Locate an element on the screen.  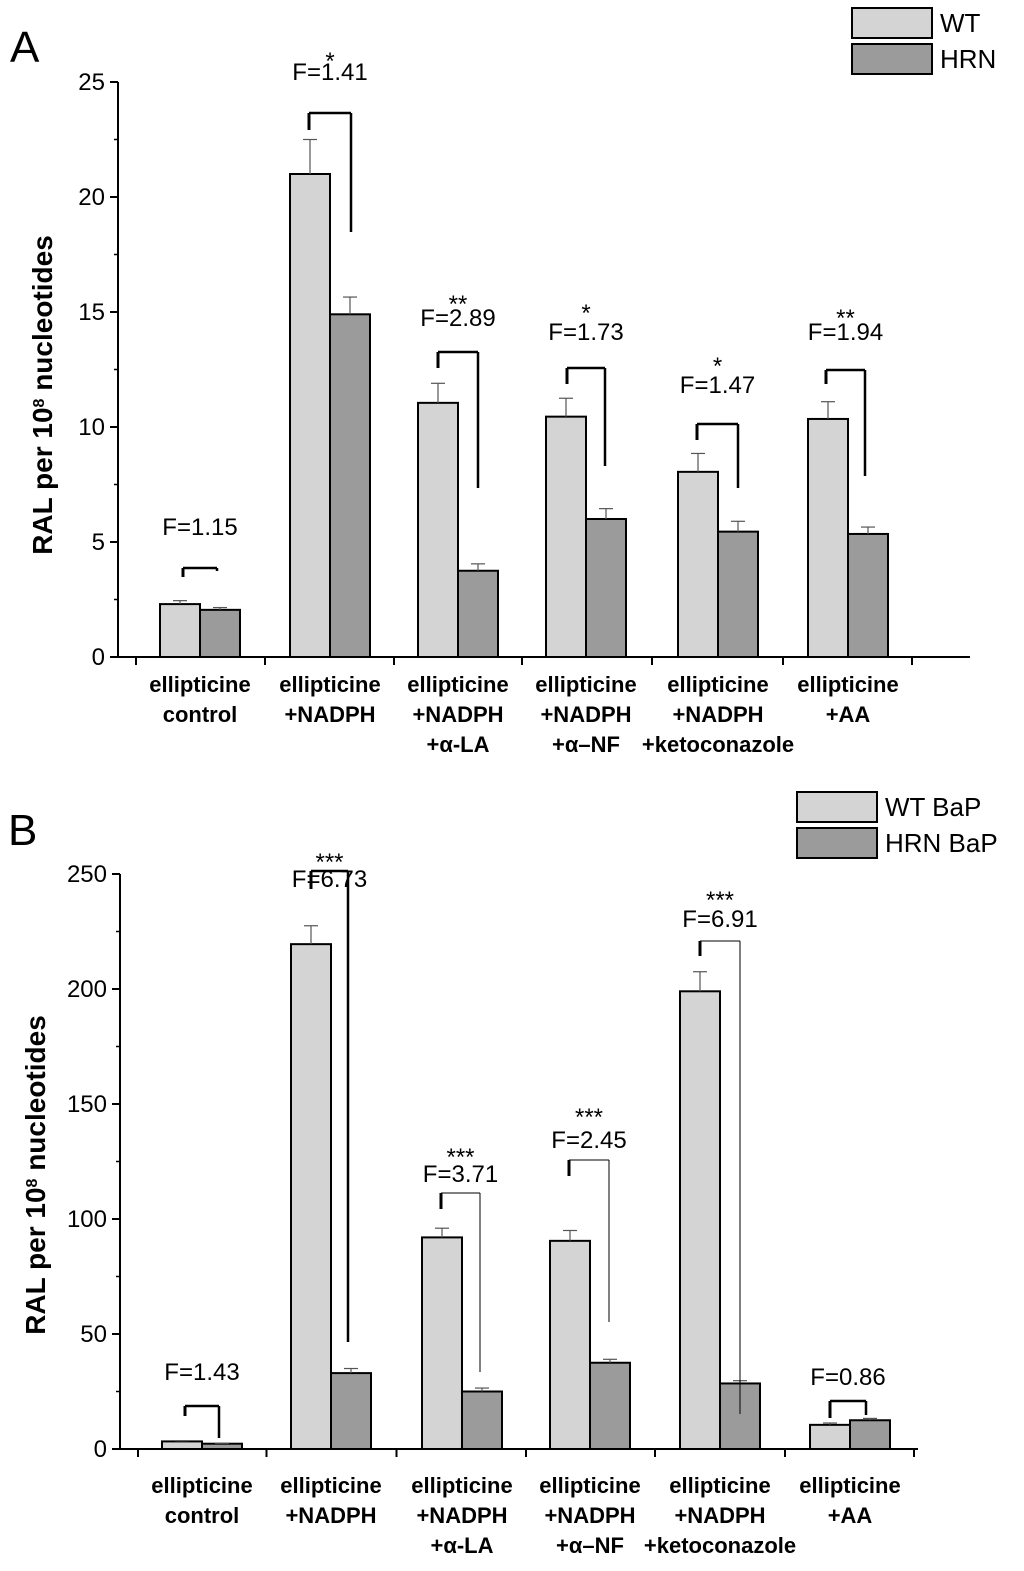
y-tick-label: 50 is located at coordinates (93, 1334).